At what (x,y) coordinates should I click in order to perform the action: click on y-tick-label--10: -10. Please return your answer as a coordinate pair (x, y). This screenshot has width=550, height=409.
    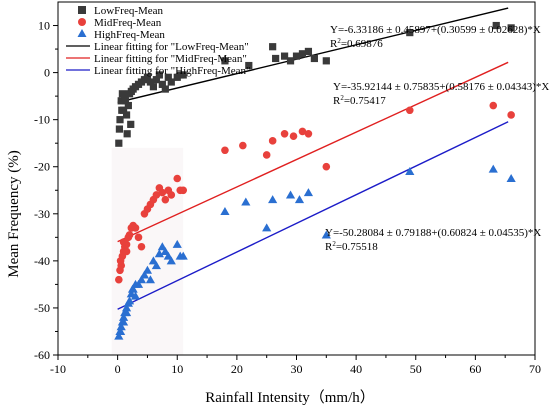
    Looking at the image, I should click on (42, 120).